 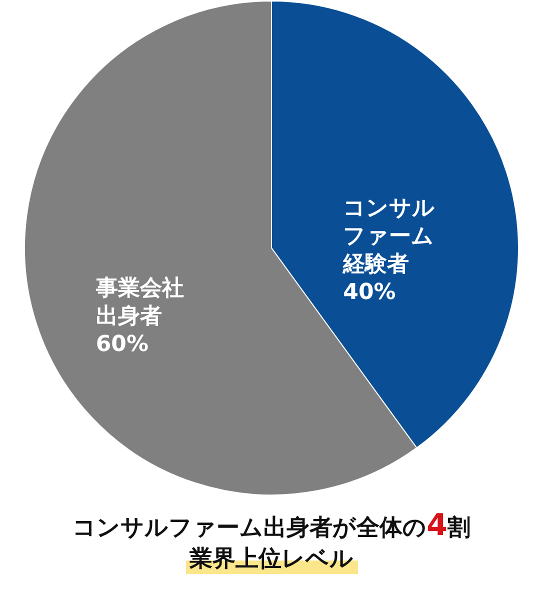 I want to click on data-label: 40%, so click(x=369, y=292).